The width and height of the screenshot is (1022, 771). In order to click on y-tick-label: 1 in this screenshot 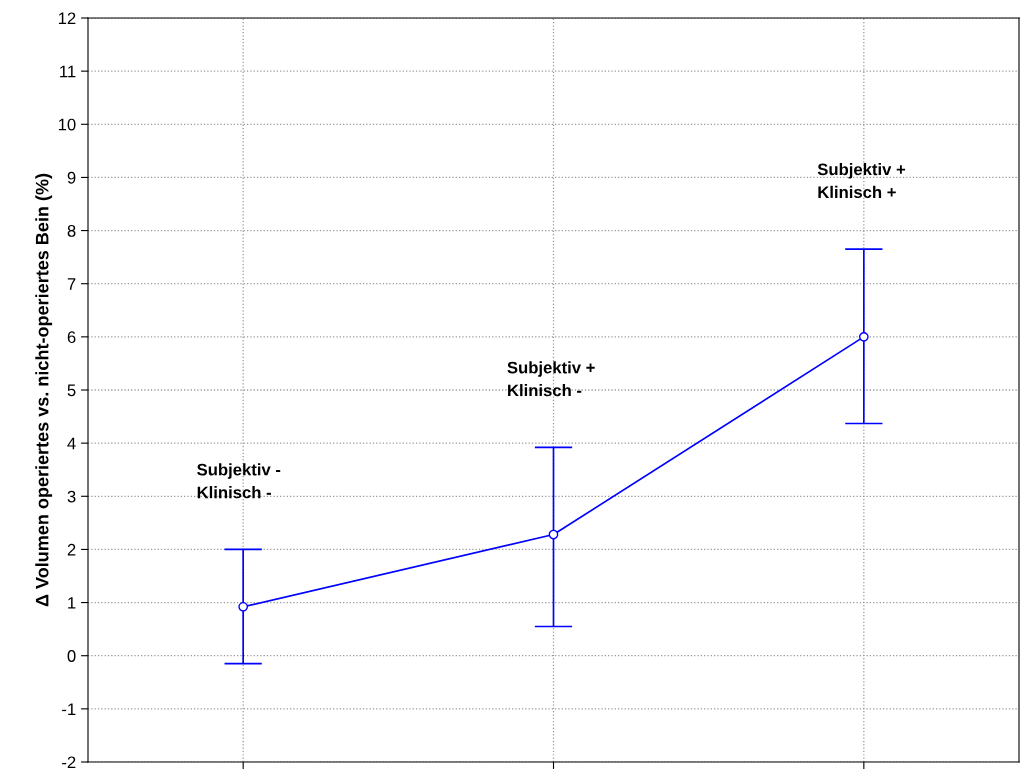, I will do `click(72, 603)`.